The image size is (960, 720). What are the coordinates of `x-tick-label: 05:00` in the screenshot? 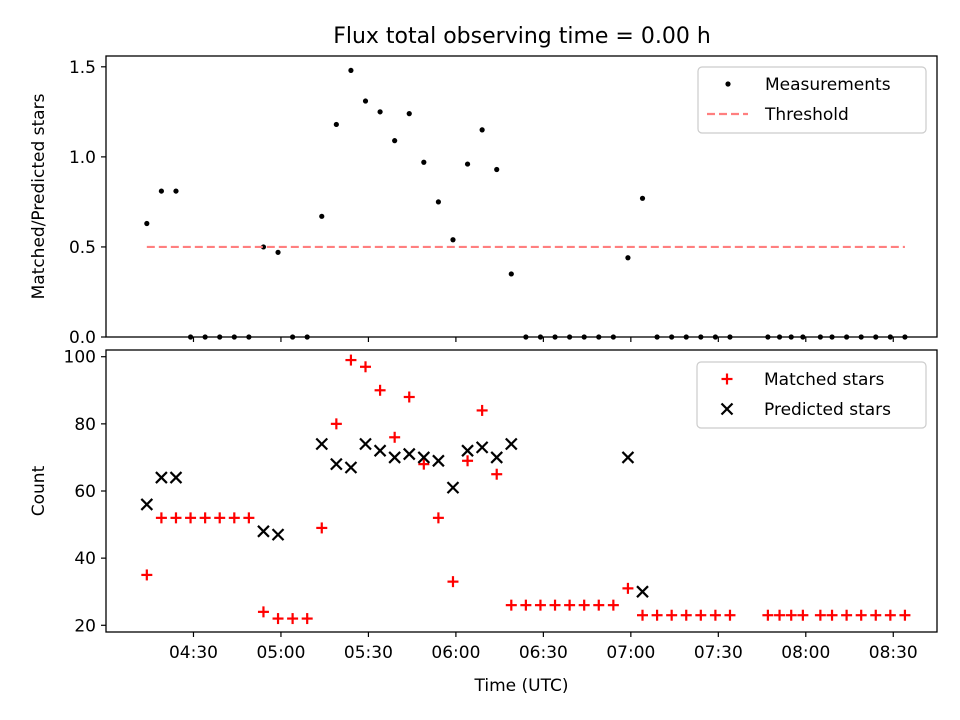 It's located at (280, 653).